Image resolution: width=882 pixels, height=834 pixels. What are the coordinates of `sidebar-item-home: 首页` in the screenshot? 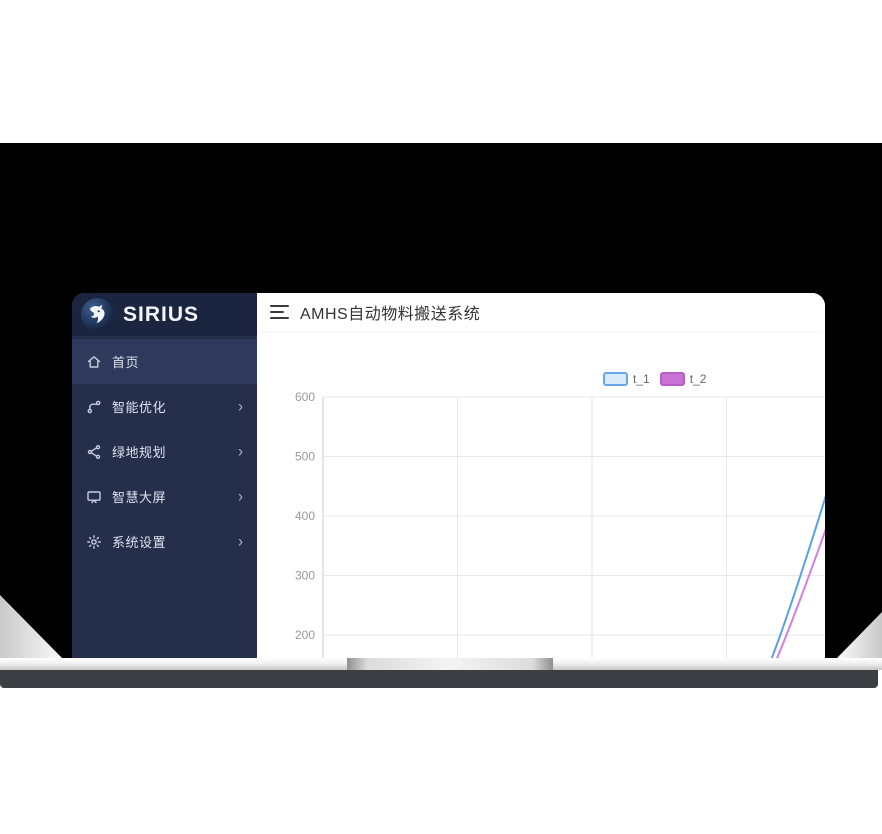 It's located at (164, 361).